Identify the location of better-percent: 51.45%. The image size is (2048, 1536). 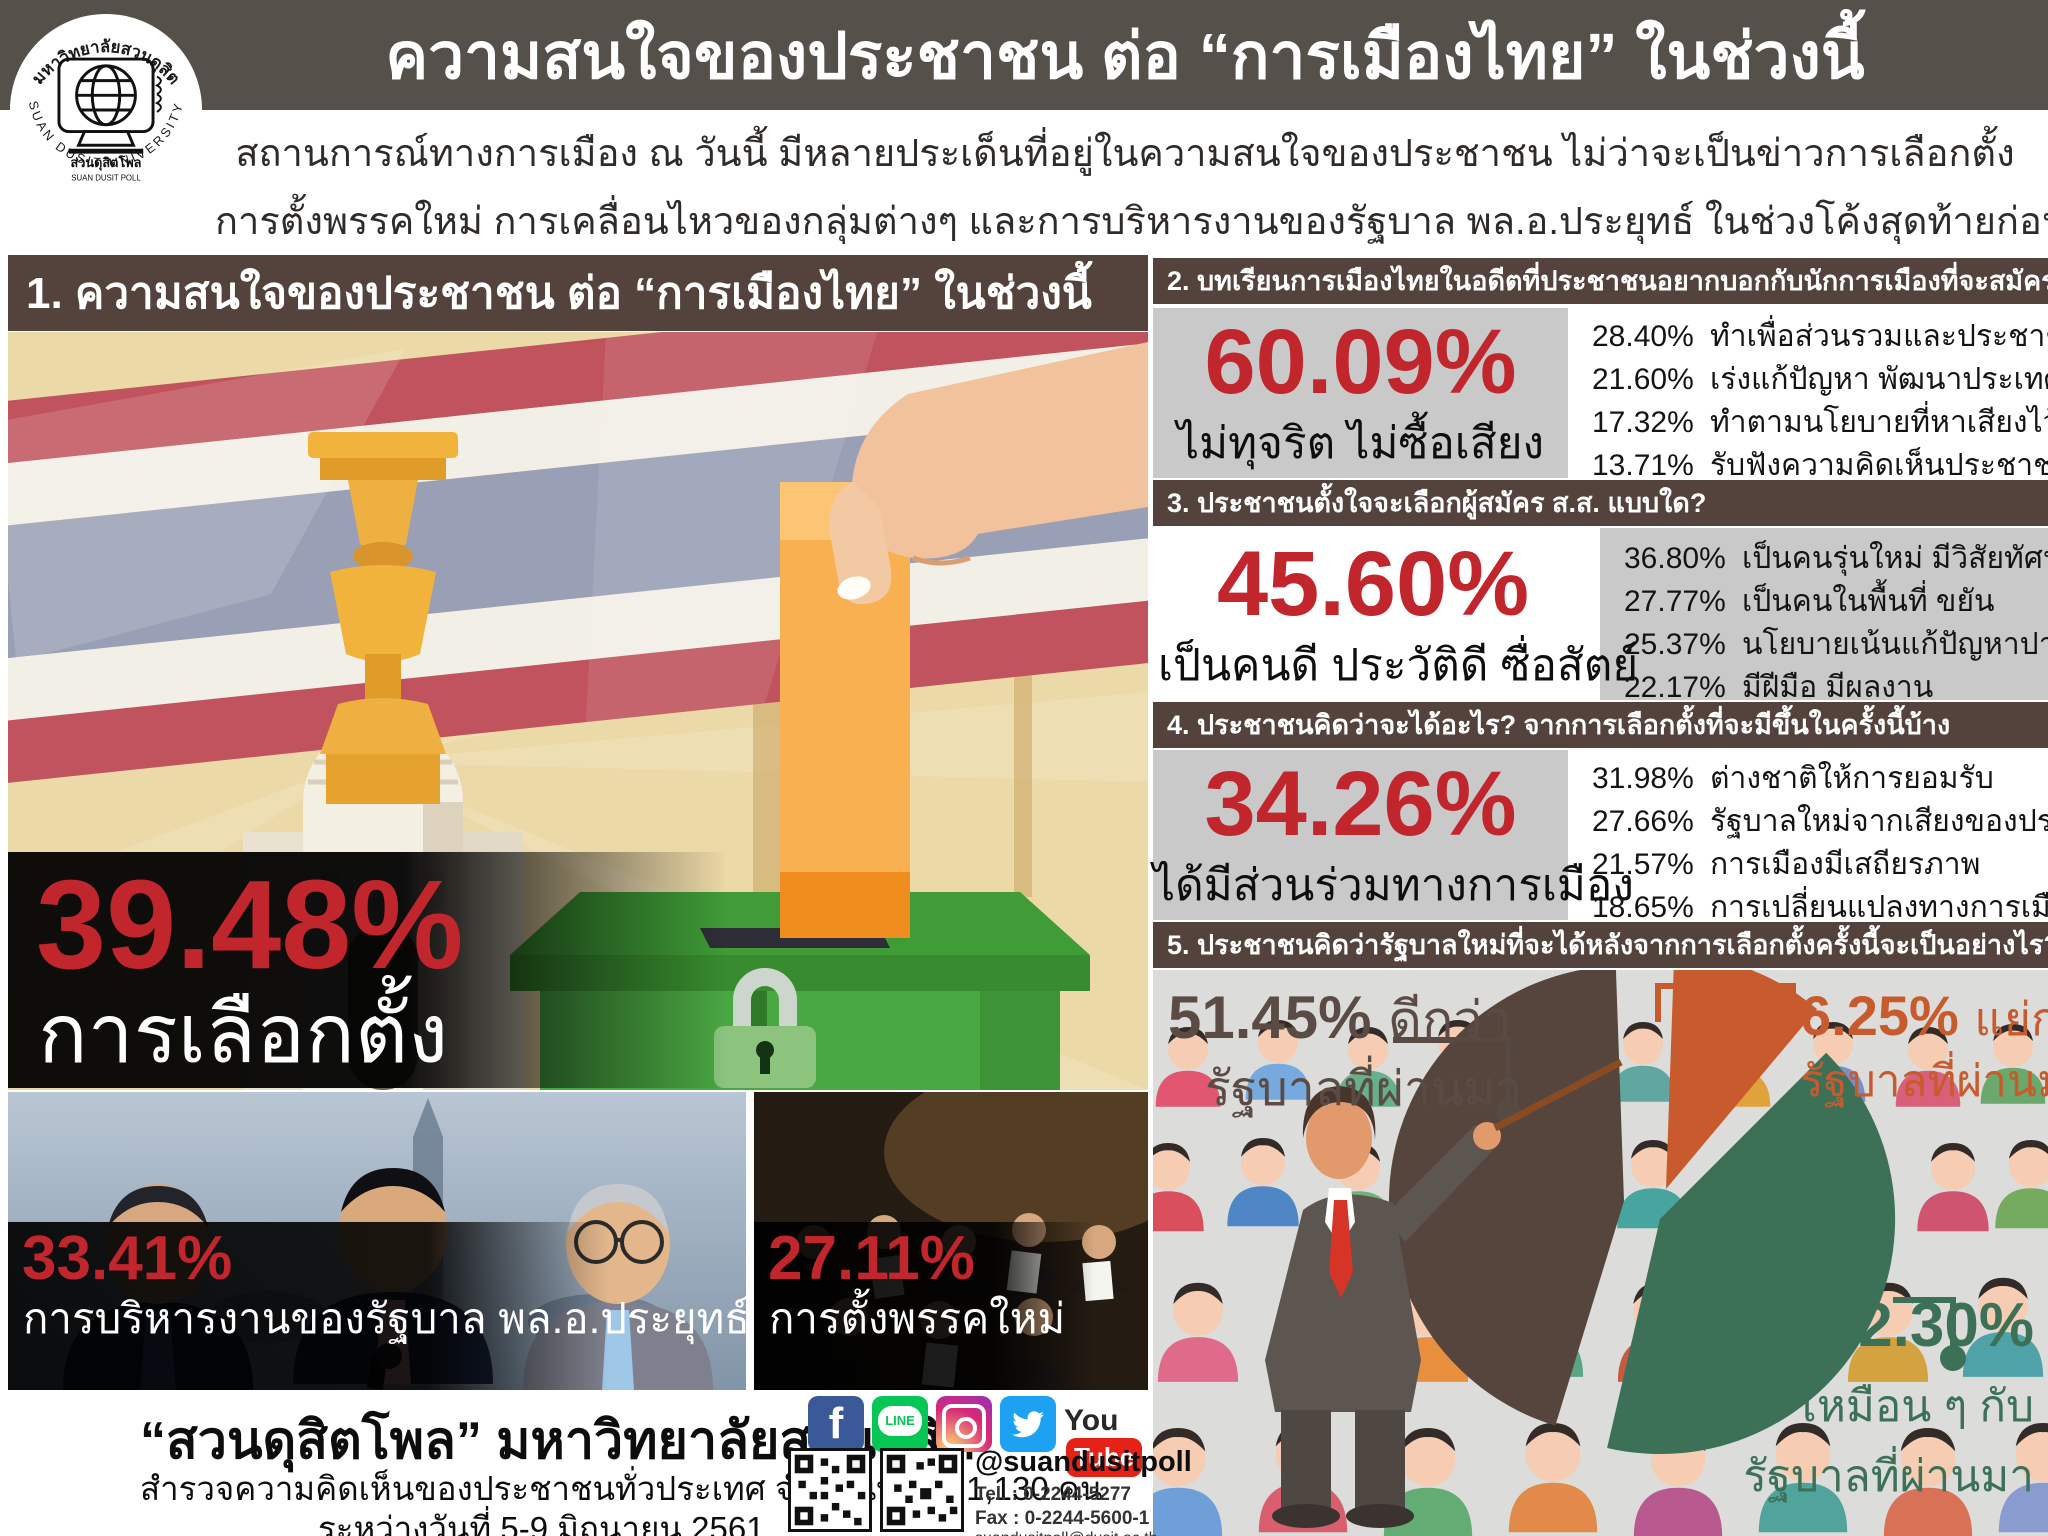
(1270, 1017).